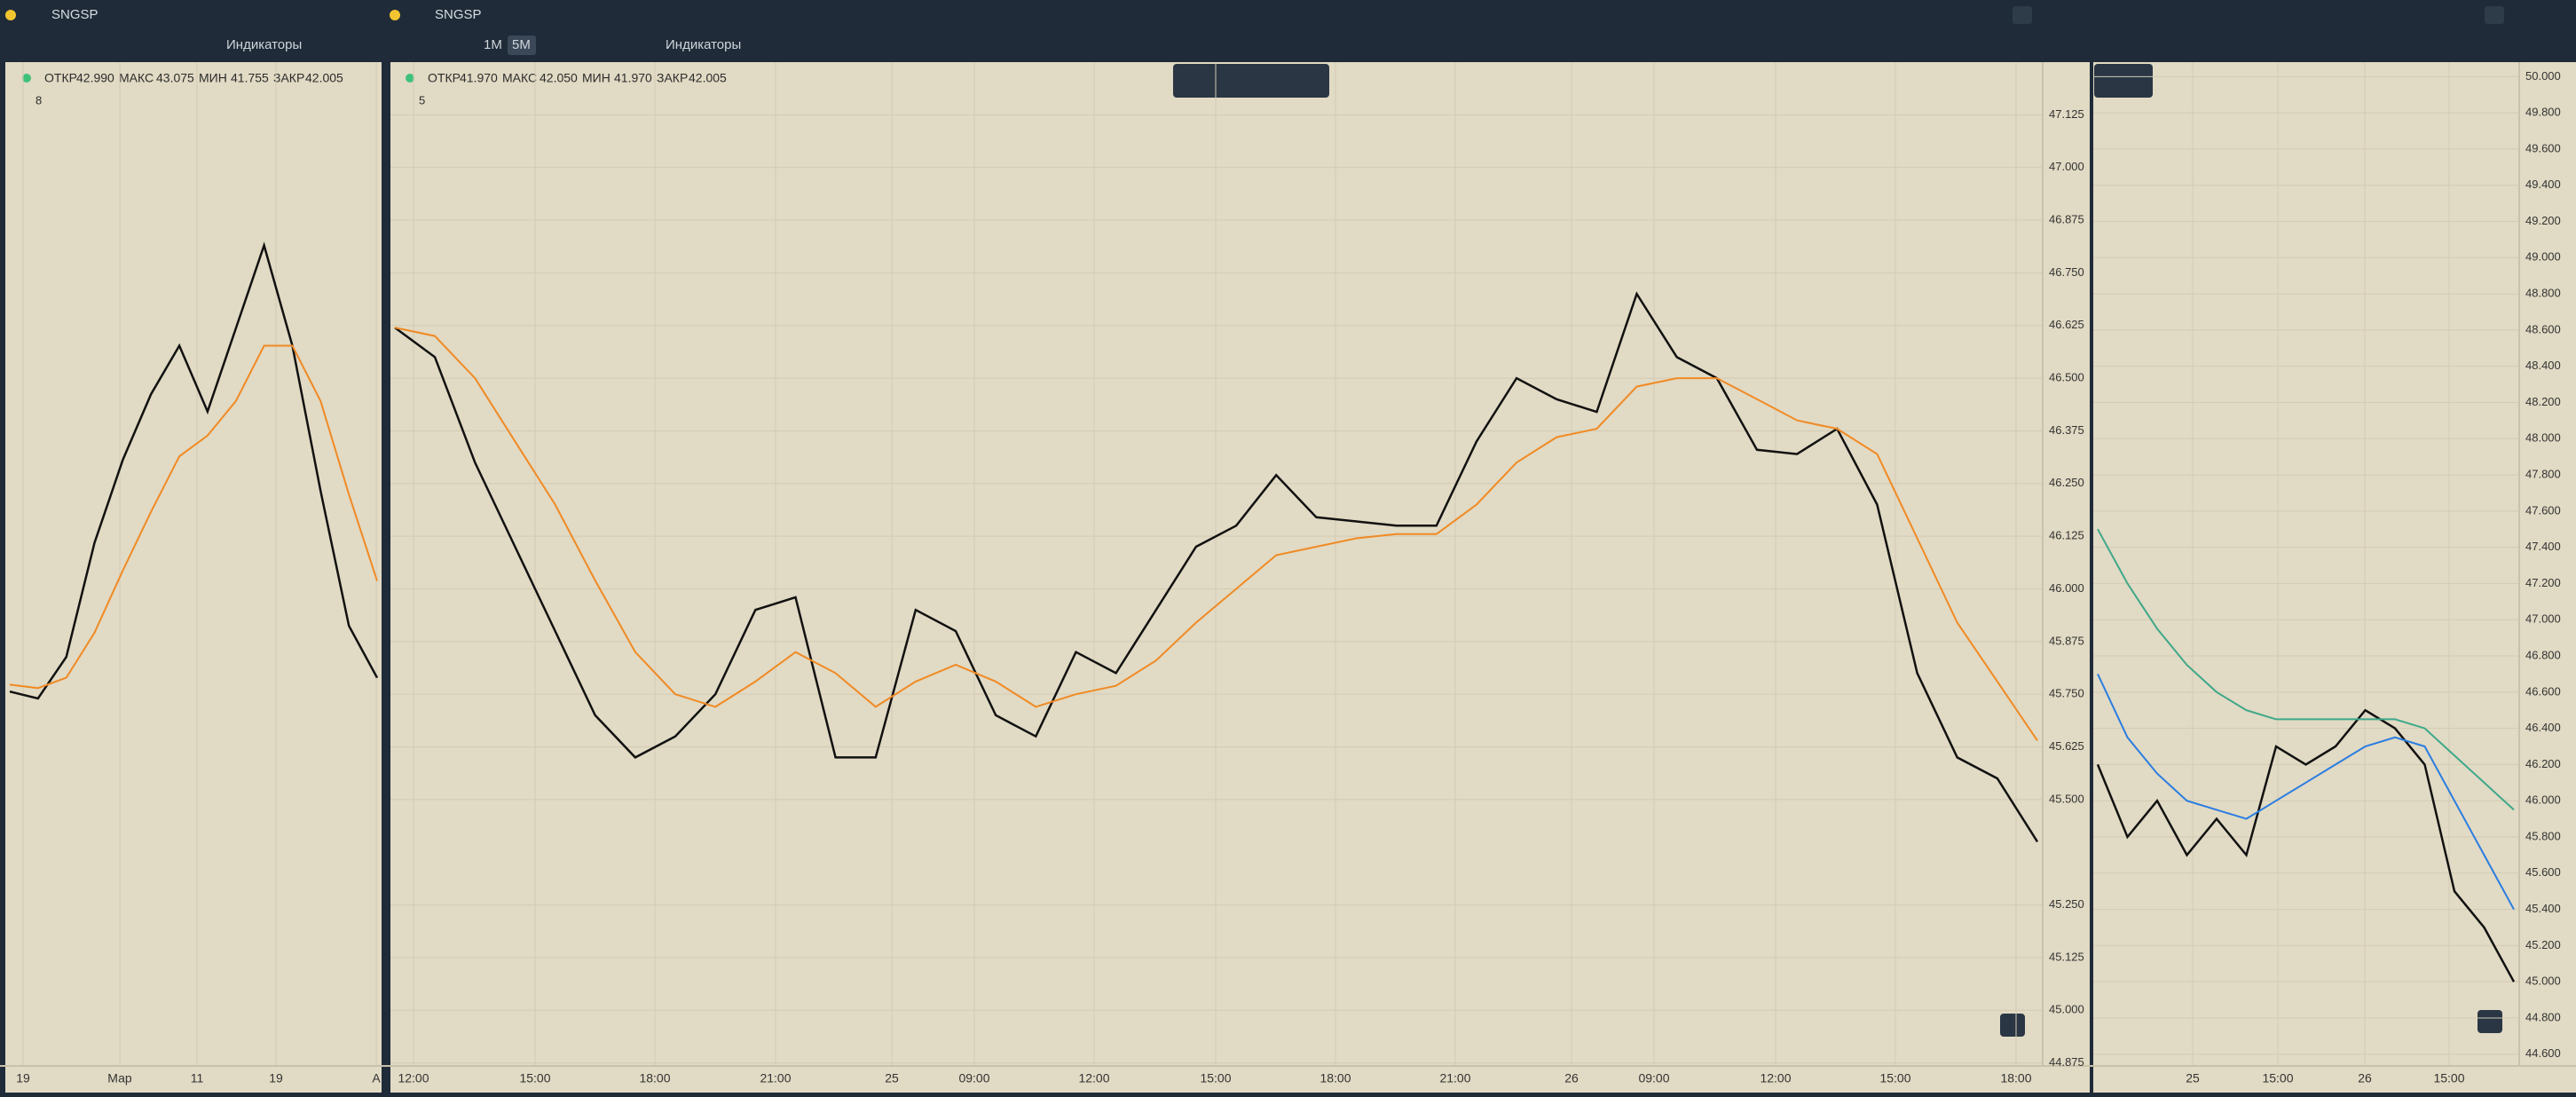 This screenshot has width=2576, height=1097. What do you see at coordinates (2066, 693) in the screenshot?
I see `y-tick-label: 45.750` at bounding box center [2066, 693].